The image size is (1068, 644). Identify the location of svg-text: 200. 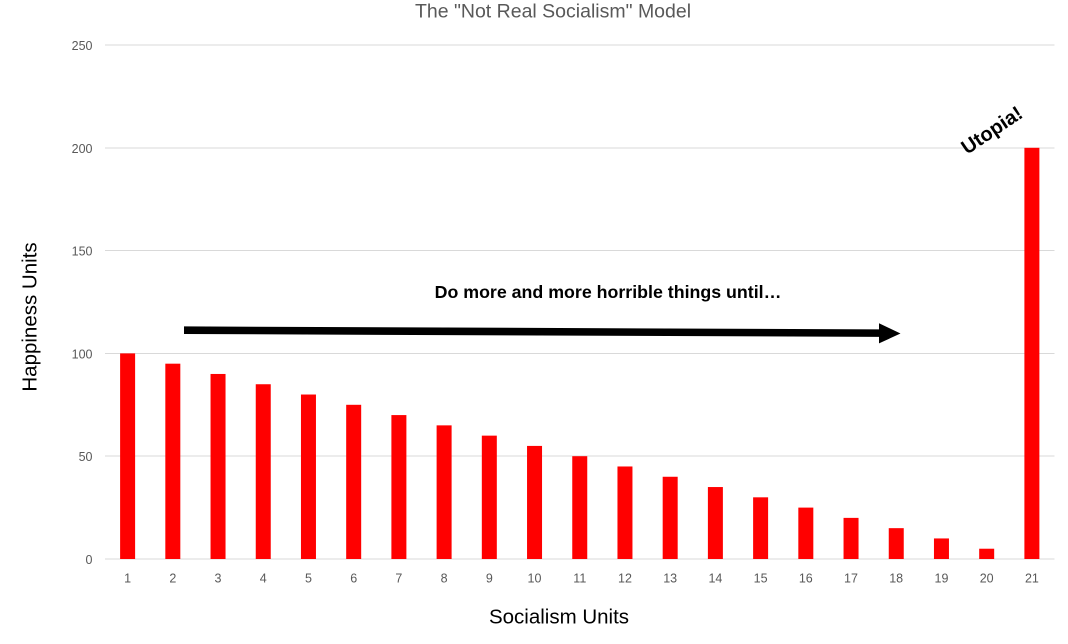
(82, 149).